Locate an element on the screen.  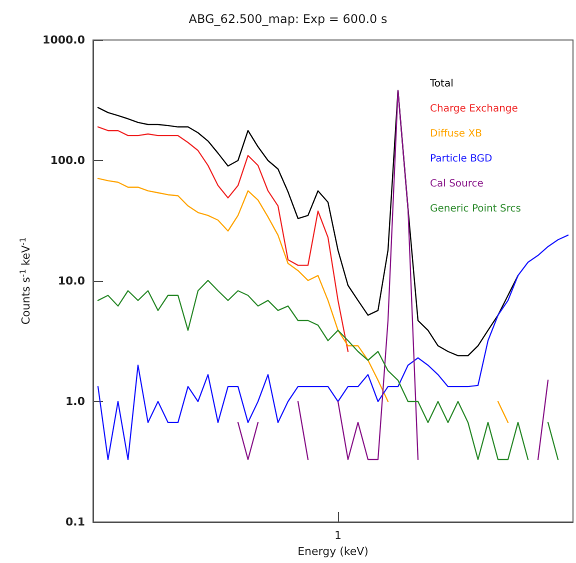
text: Cal Source is located at coordinates (457, 184).